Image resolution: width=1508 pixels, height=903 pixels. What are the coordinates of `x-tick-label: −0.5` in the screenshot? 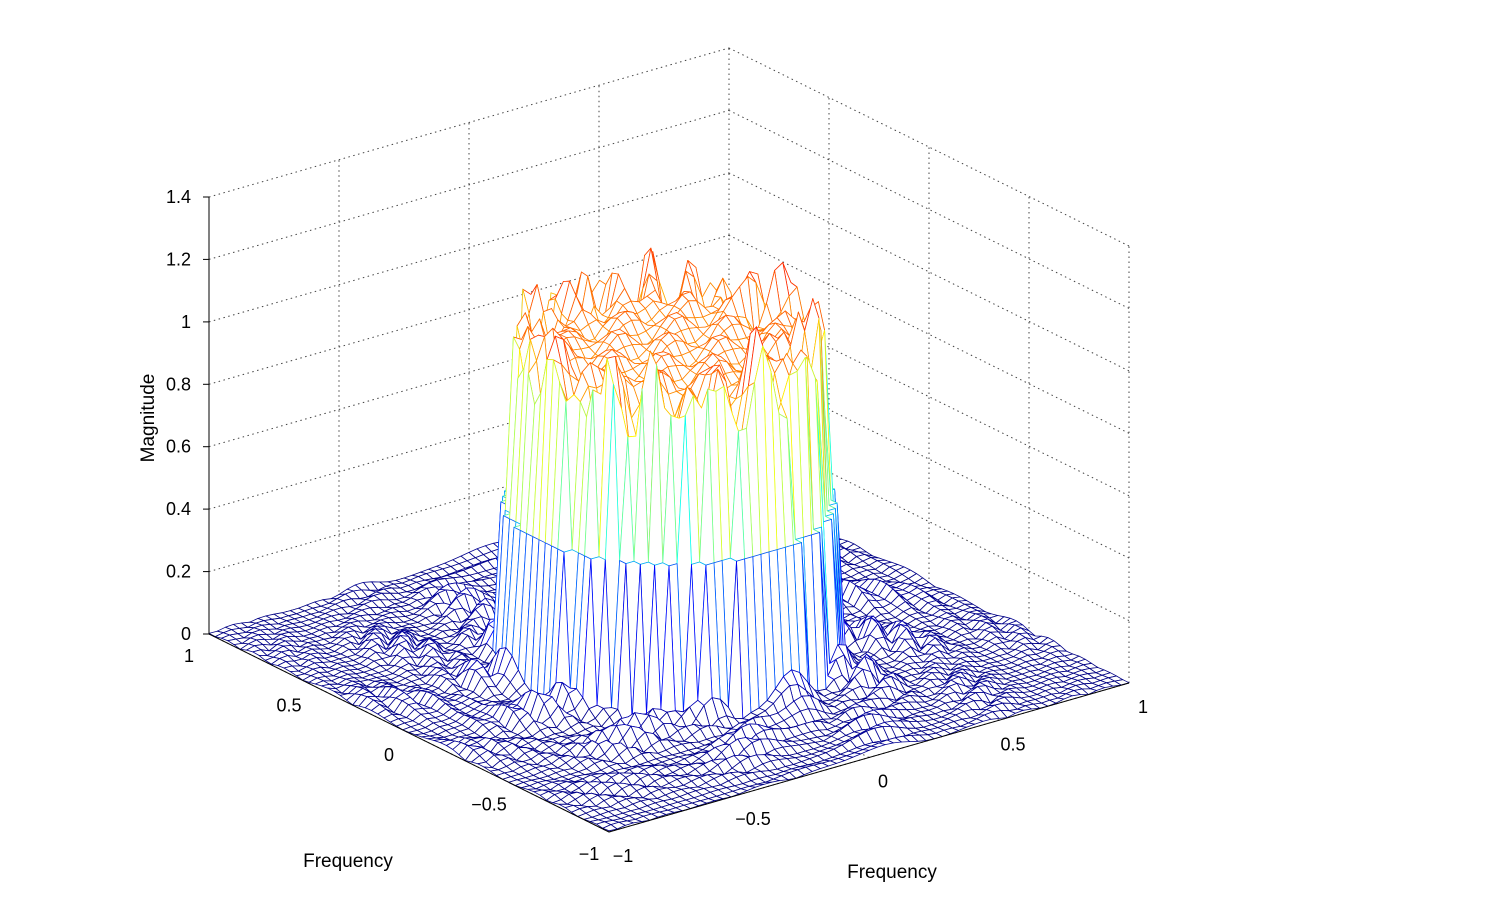 It's located at (753, 819).